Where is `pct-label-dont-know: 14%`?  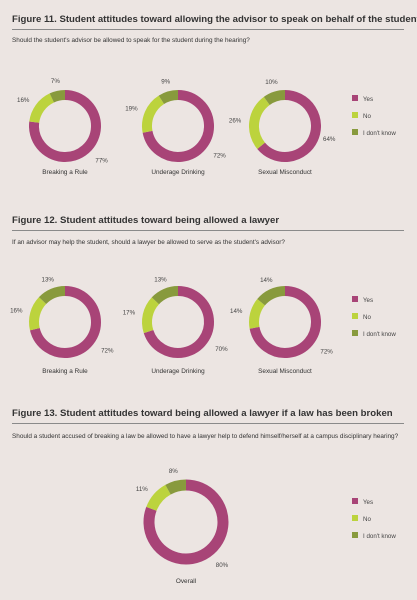
pct-label-dont-know: 14% is located at coordinates (266, 280).